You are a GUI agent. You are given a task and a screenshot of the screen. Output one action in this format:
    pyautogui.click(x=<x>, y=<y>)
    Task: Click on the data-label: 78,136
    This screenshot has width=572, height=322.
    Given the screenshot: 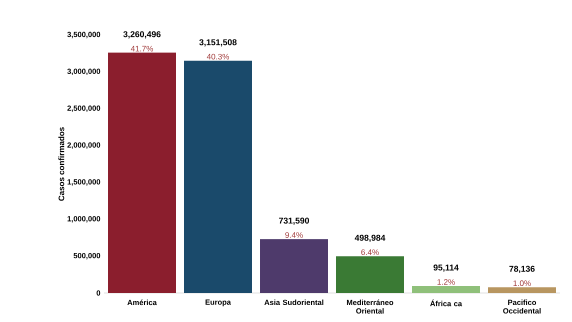 What is the action you would take?
    pyautogui.click(x=522, y=270)
    